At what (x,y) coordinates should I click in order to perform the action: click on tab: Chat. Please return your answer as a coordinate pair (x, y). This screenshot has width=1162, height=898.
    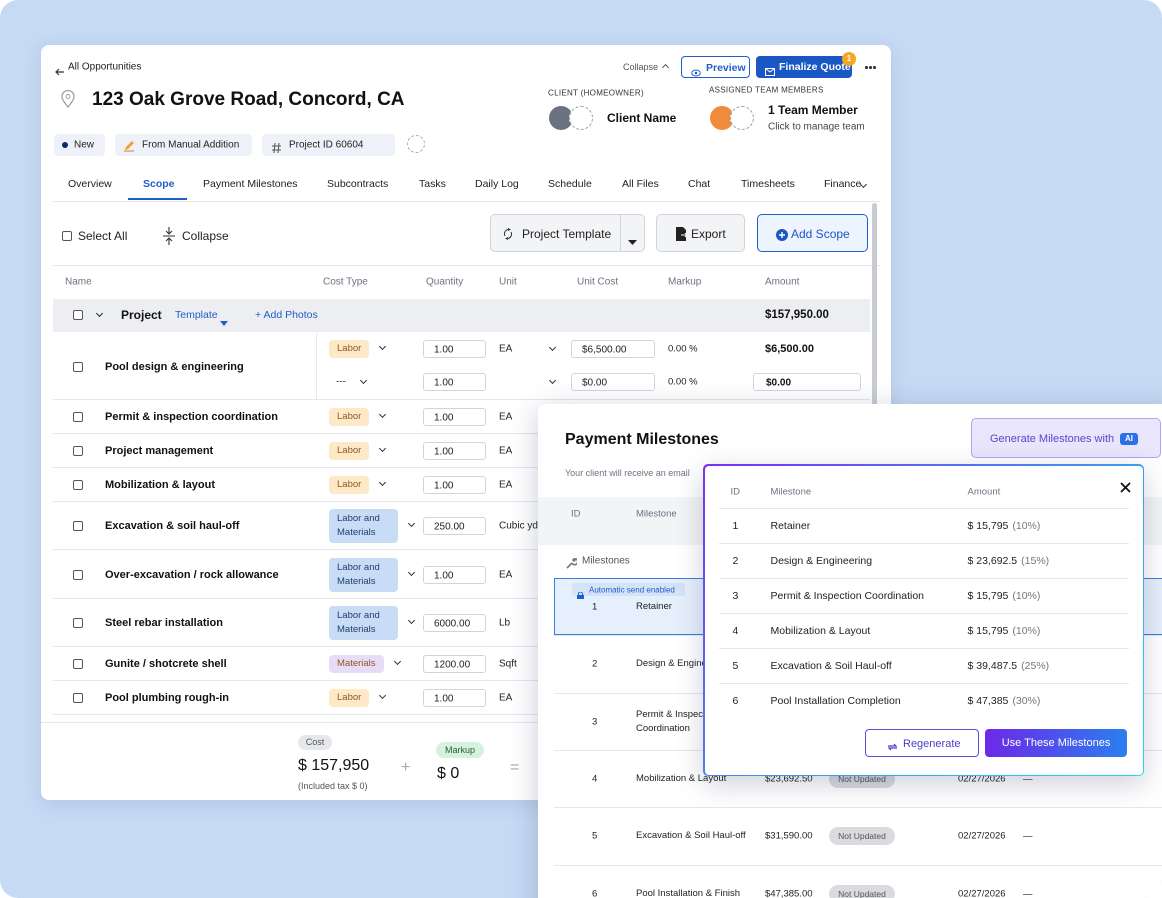
    Looking at the image, I should click on (699, 184).